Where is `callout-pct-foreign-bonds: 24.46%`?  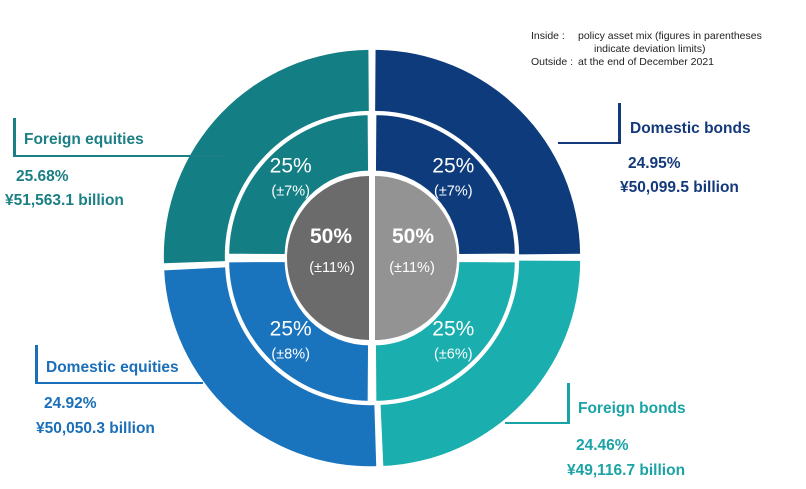 callout-pct-foreign-bonds: 24.46% is located at coordinates (602, 445).